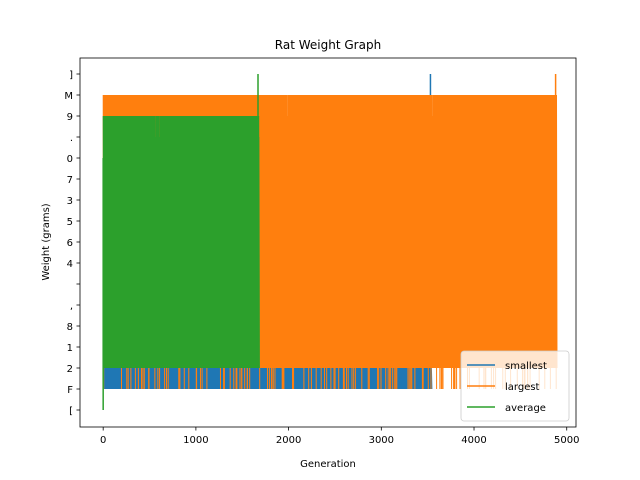  Describe the element at coordinates (70, 369) in the screenshot. I see `y-tick-label: 2` at that location.